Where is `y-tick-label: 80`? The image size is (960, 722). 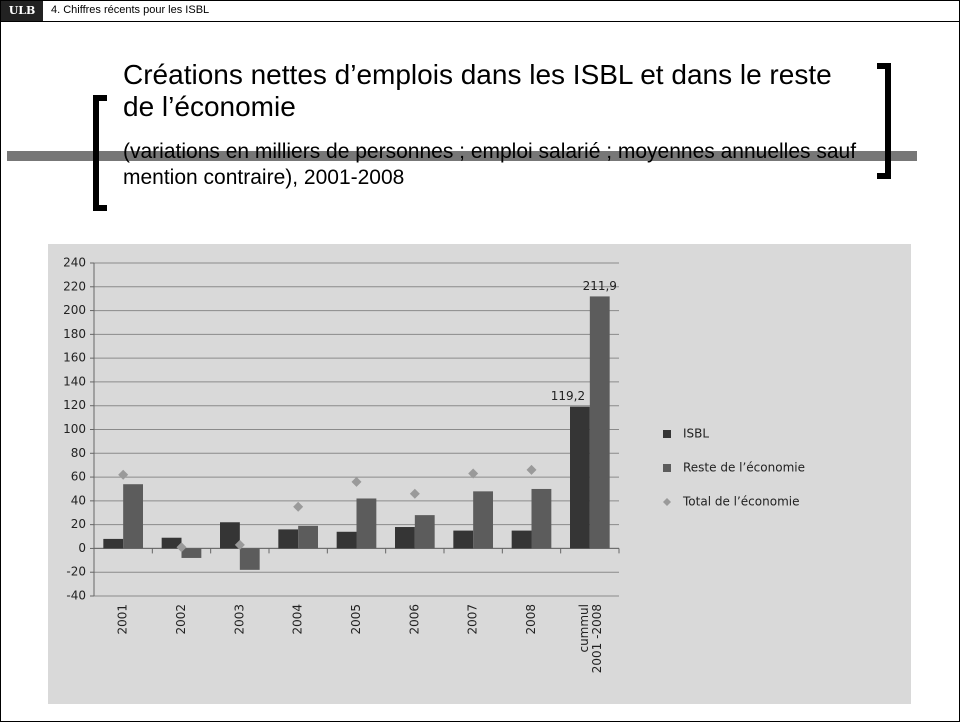
y-tick-label: 80 is located at coordinates (78, 453).